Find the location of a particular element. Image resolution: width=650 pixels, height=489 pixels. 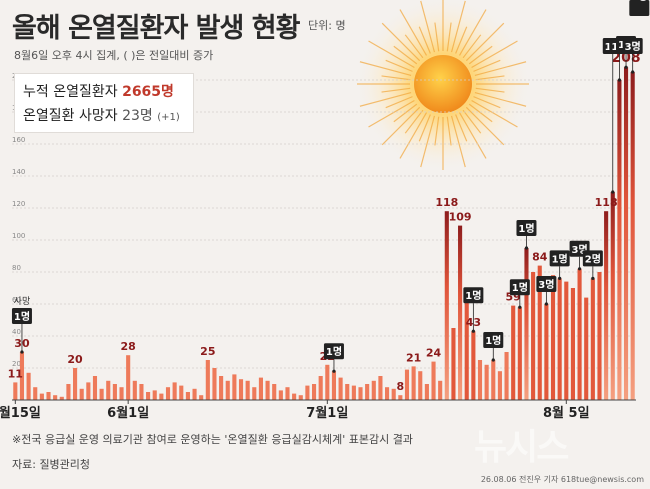

cumulative-label: 누적 온열질환자 is located at coordinates (70, 92).